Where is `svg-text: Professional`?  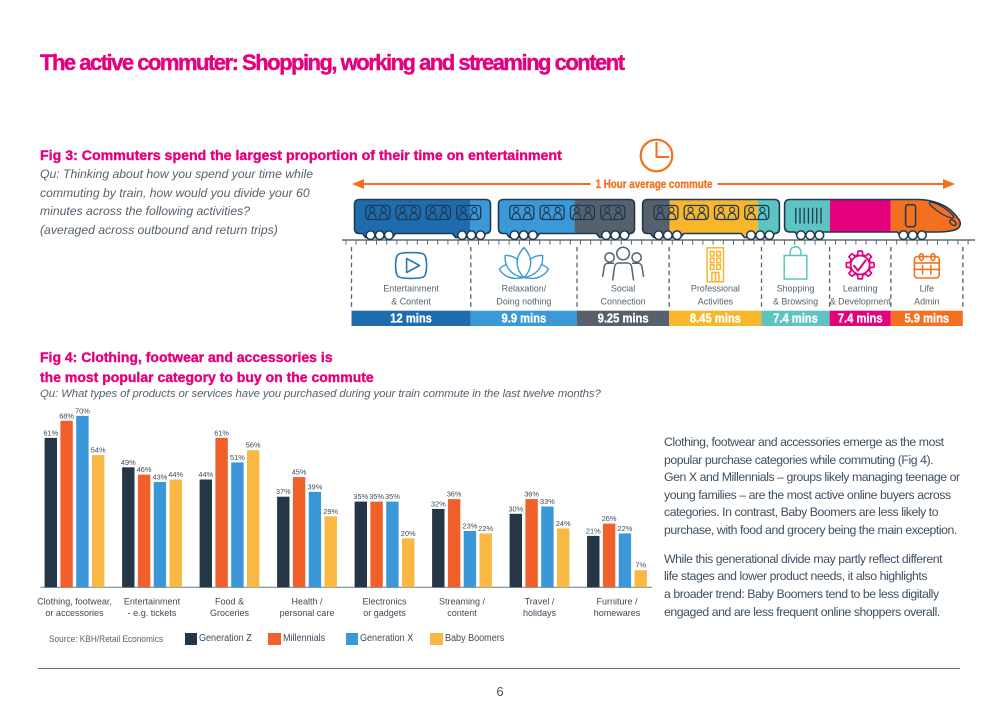 svg-text: Professional is located at coordinates (715, 288).